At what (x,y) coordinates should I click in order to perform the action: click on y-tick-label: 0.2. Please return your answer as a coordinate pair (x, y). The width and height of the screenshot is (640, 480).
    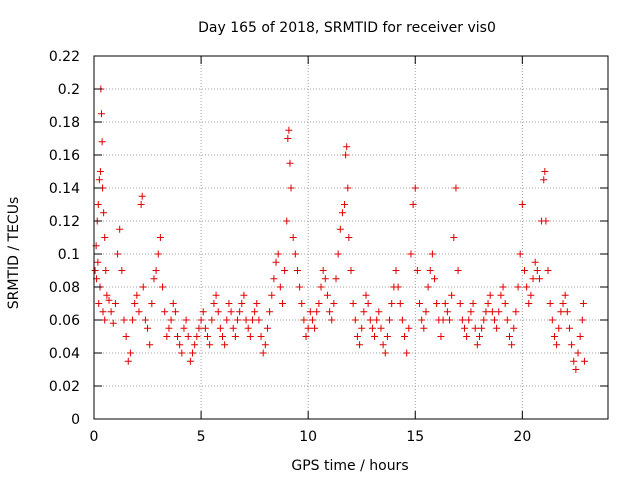
    Looking at the image, I should click on (69, 90).